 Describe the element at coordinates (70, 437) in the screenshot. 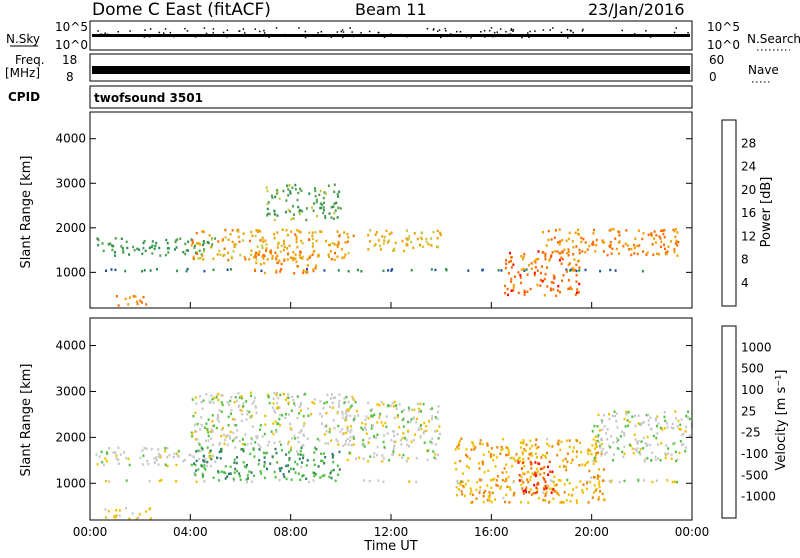

I see `y-tick-label: 2000` at that location.